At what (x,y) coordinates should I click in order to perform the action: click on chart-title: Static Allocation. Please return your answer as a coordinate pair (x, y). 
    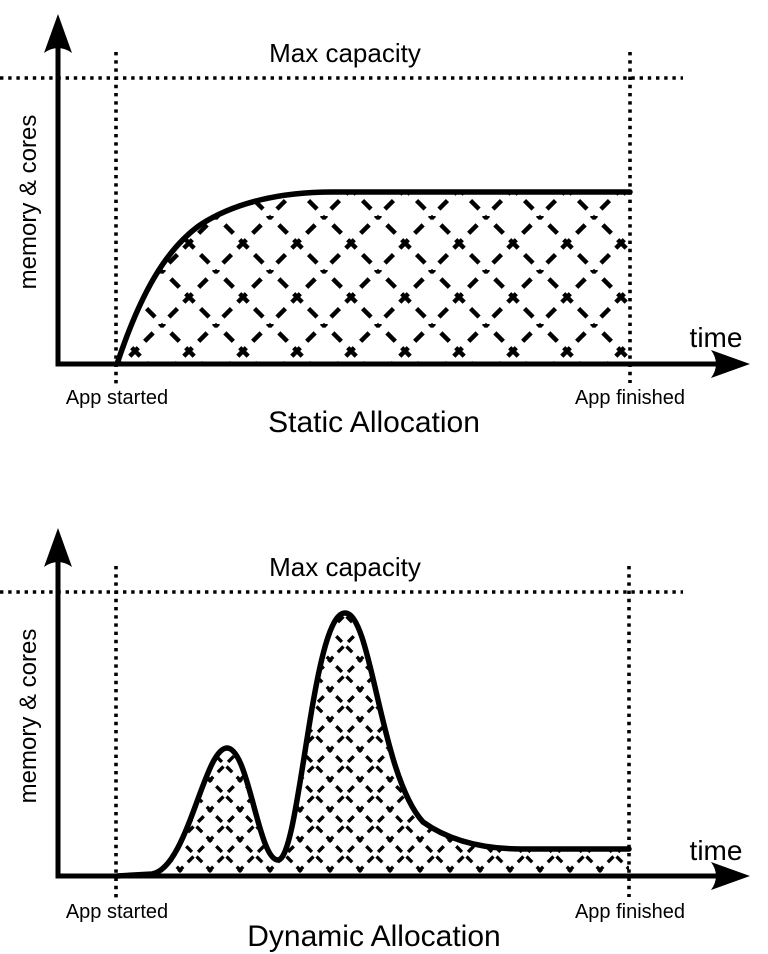
    Looking at the image, I should click on (374, 422).